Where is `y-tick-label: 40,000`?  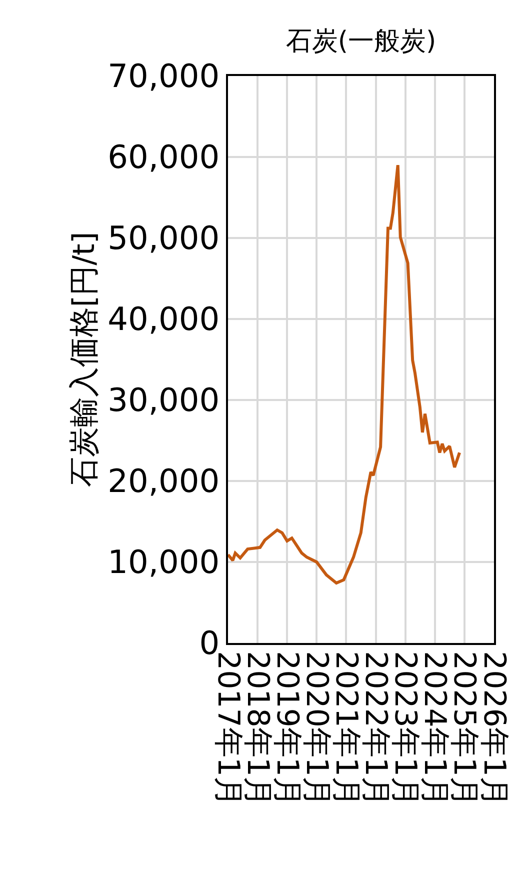 y-tick-label: 40,000 is located at coordinates (164, 319).